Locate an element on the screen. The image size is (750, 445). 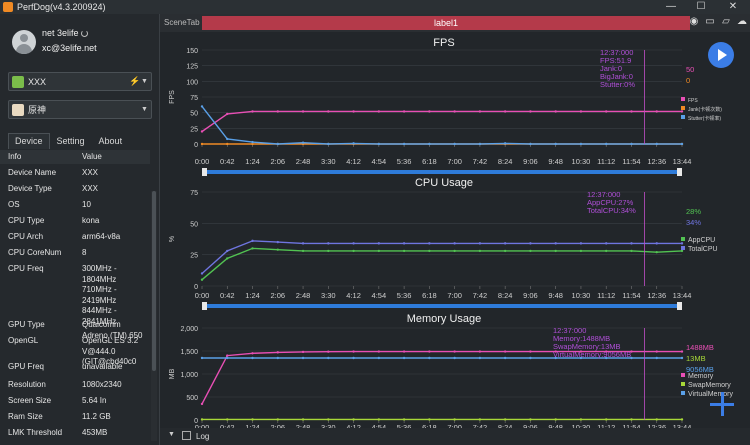
tab-setting: Setting is located at coordinates (70, 141).